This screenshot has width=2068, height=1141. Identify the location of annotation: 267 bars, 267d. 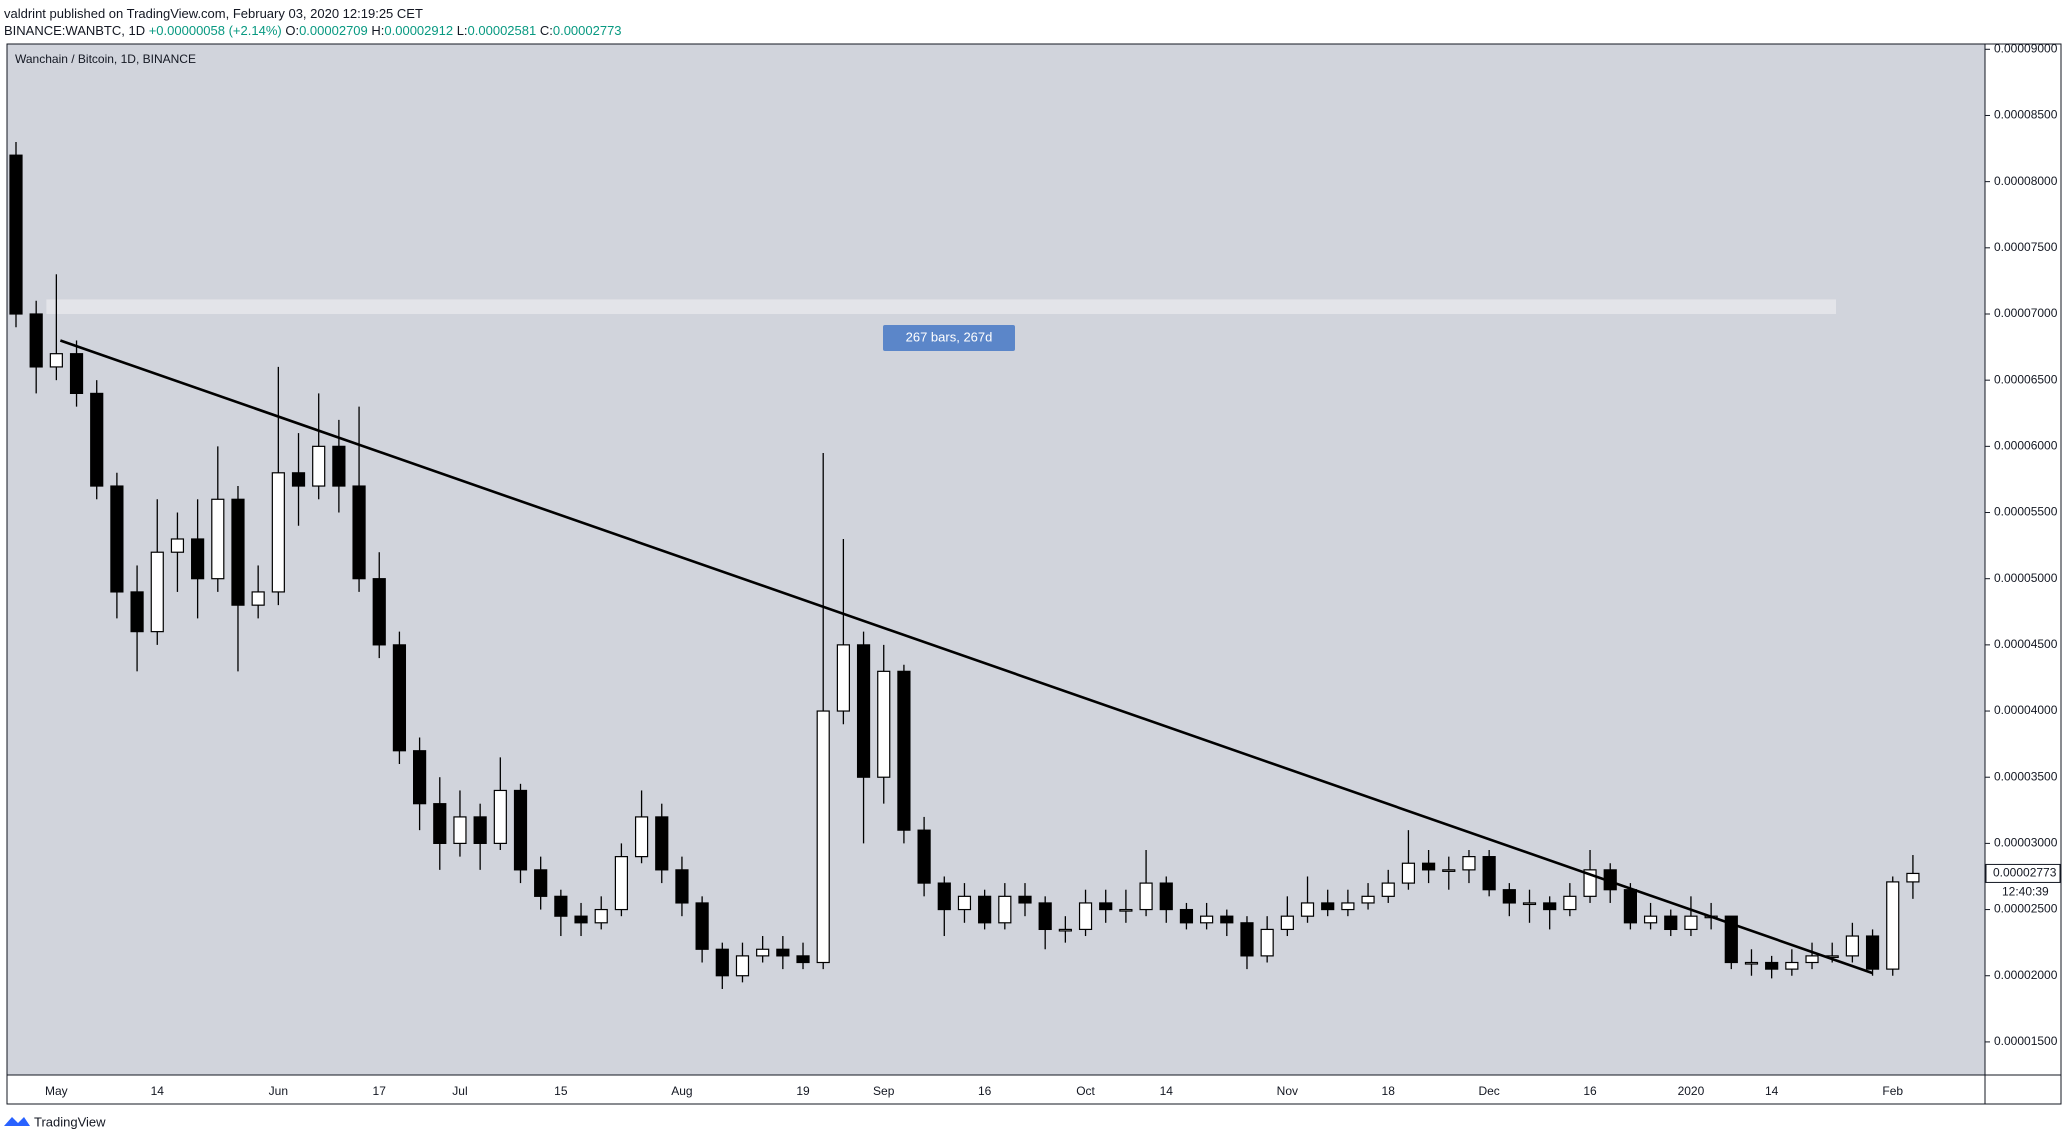
(949, 336).